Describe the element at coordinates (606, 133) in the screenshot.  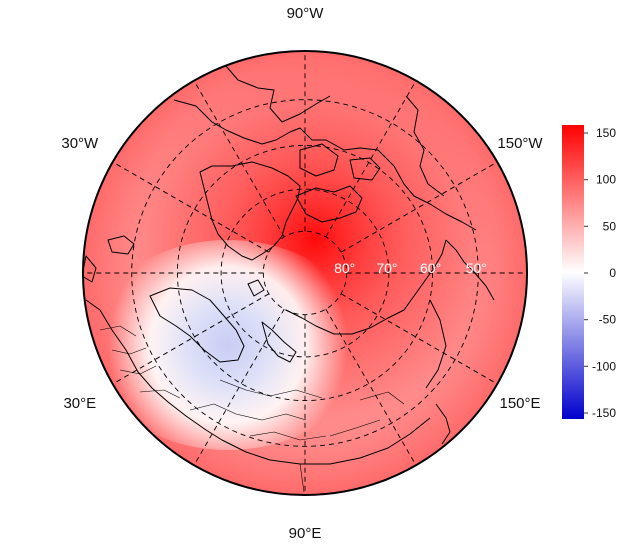
I see `colorbar-tick-label: 150` at that location.